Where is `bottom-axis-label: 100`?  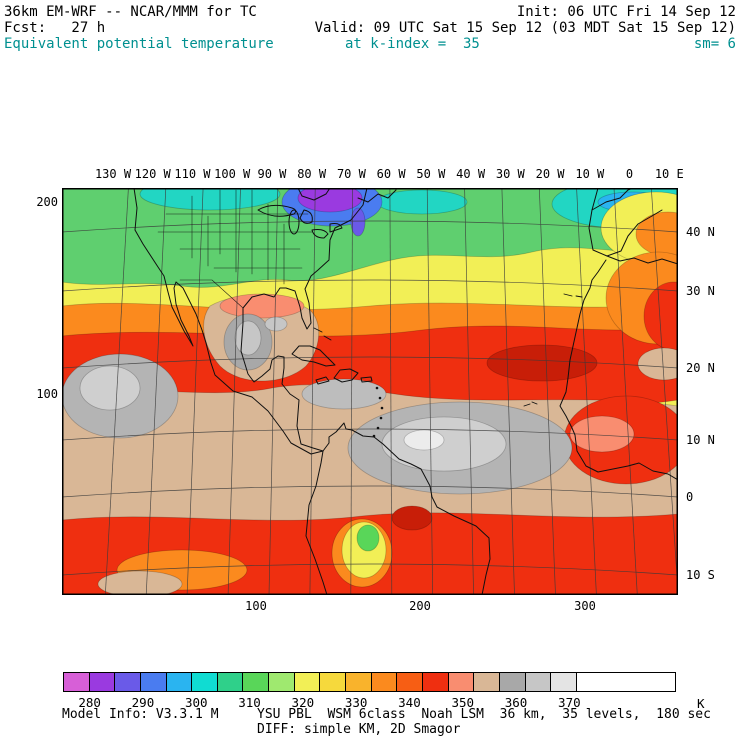 bottom-axis-label: 100 is located at coordinates (256, 606).